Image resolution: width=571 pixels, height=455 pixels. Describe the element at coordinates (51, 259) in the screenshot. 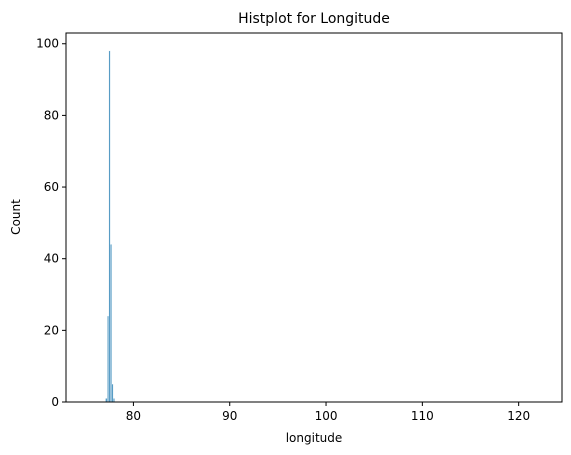

I see `y-tick-label-2: 40` at that location.